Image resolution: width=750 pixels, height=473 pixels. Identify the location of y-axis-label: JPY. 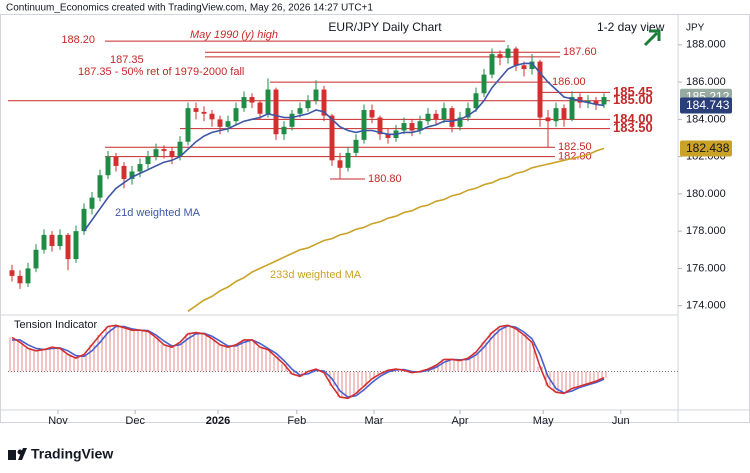
(695, 28).